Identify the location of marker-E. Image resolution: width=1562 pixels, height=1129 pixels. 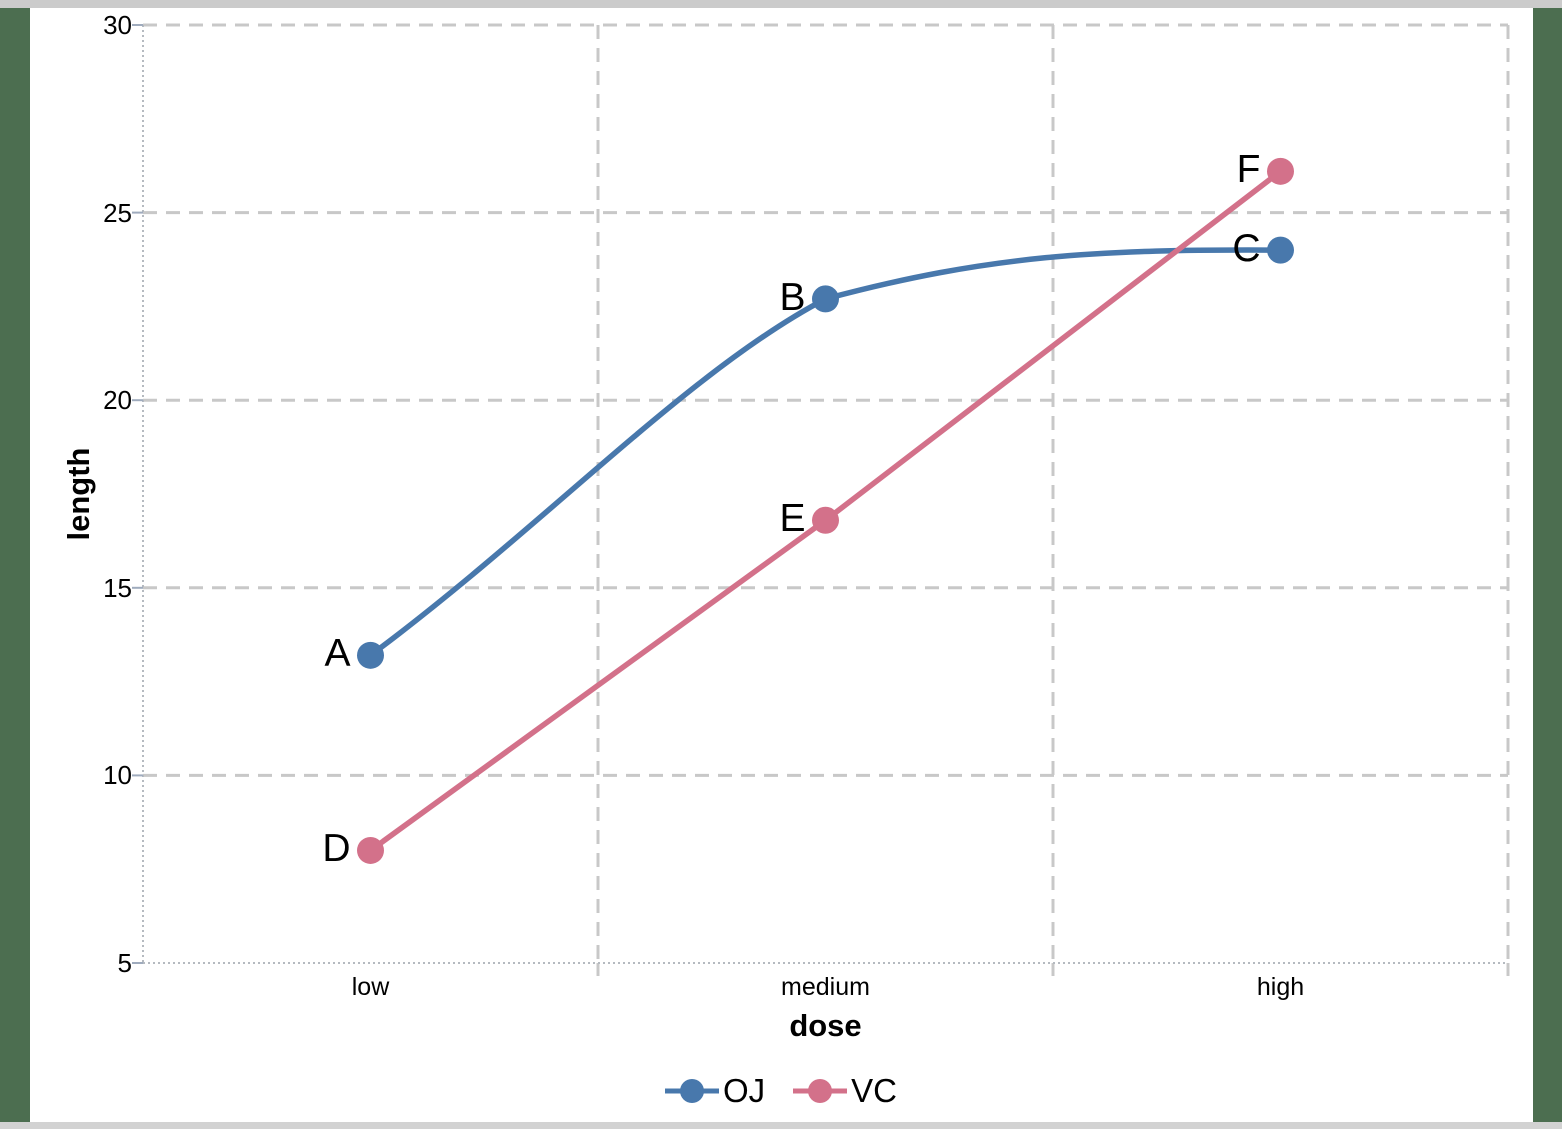
(825, 520).